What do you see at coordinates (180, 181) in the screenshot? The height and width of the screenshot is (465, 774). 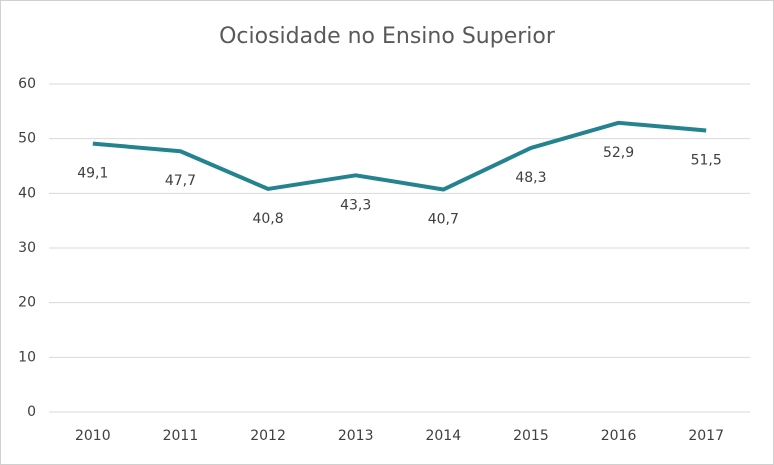 I see `data-label: 47,7` at bounding box center [180, 181].